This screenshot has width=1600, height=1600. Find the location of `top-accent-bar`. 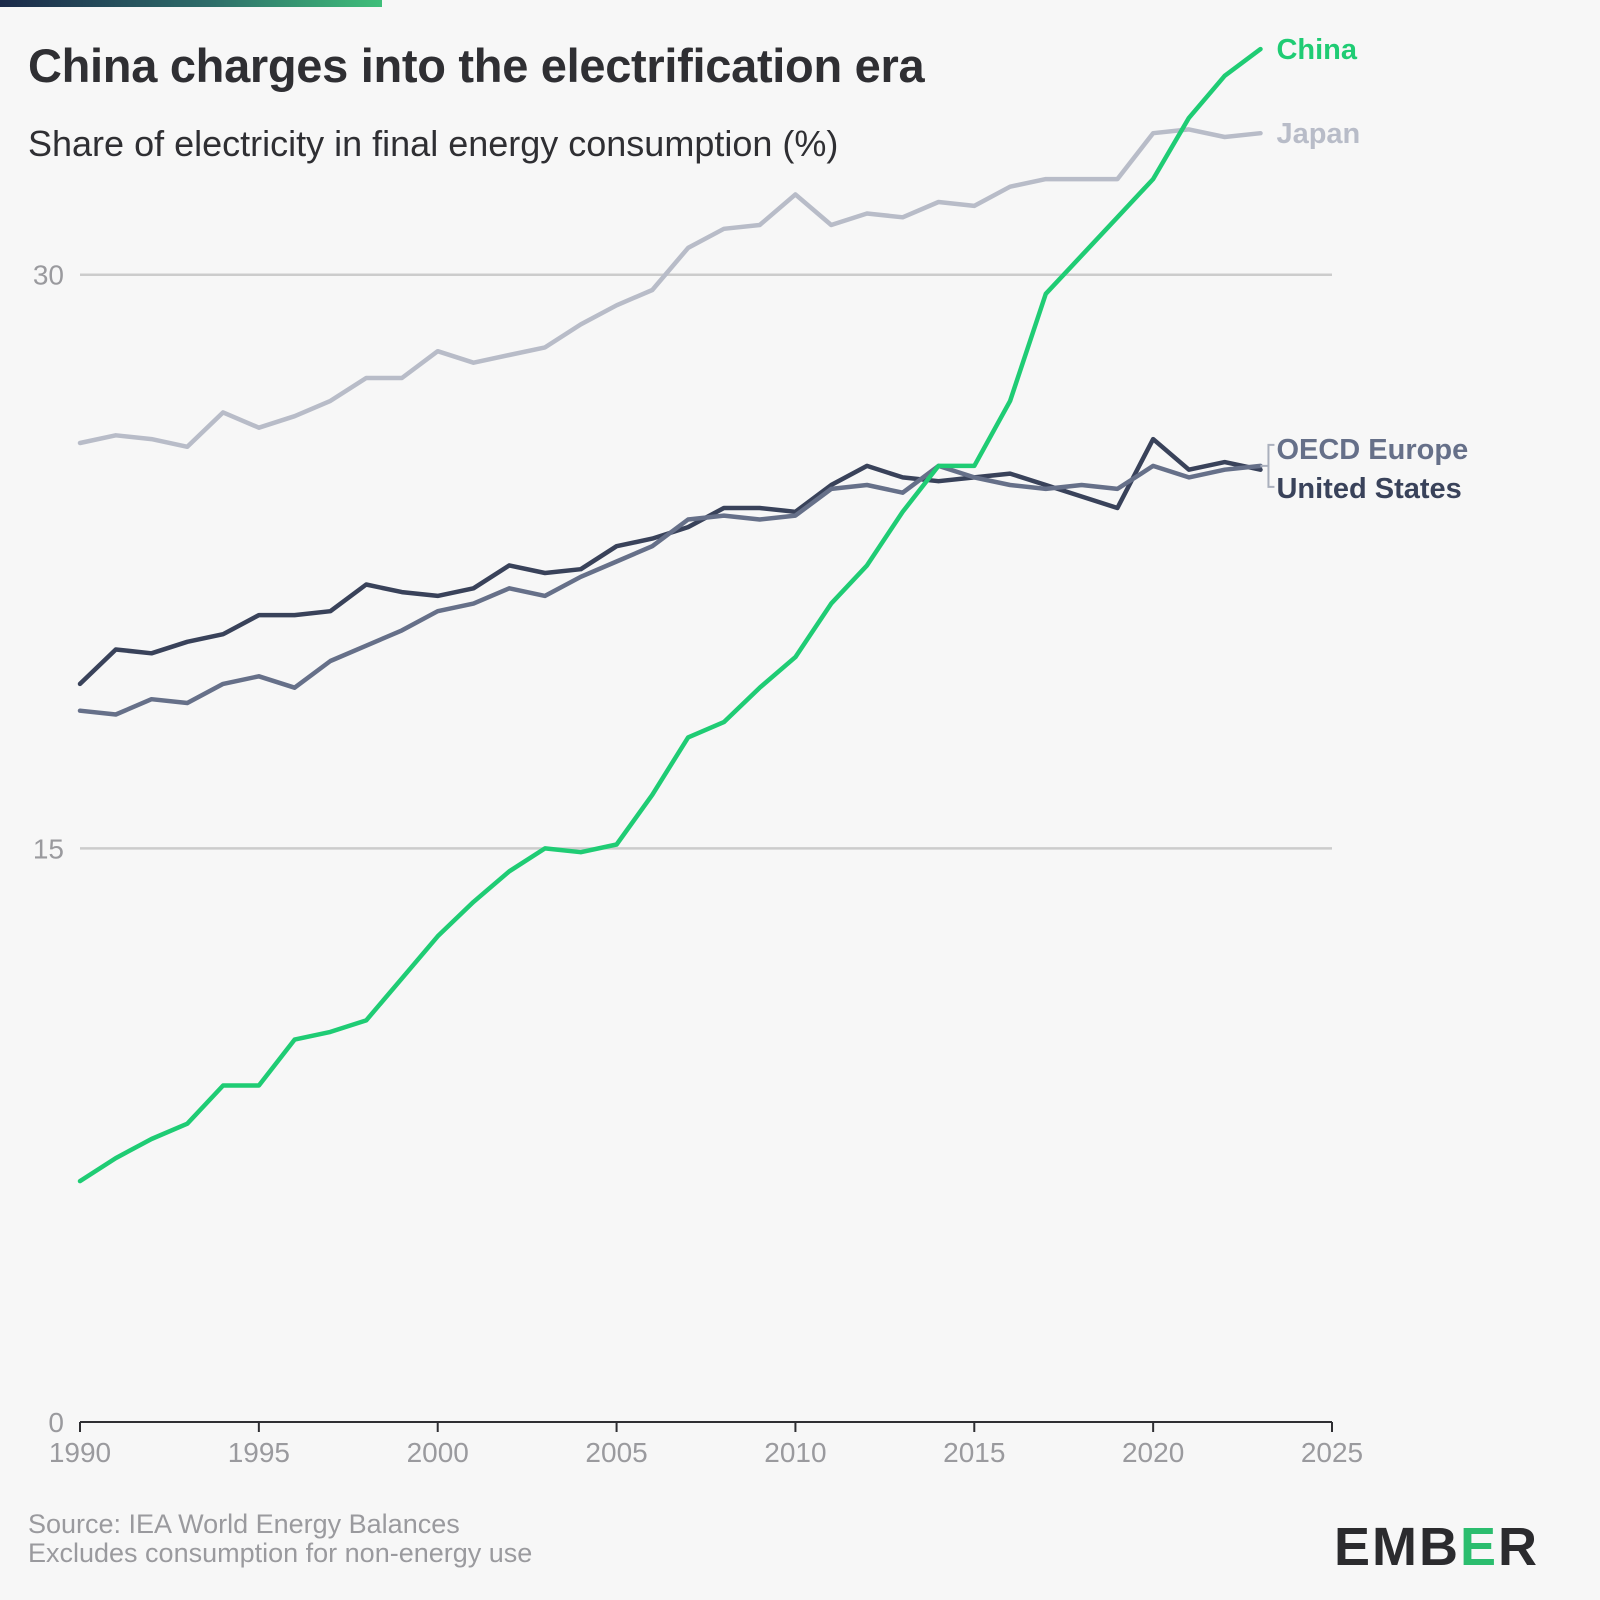

top-accent-bar is located at coordinates (191, 3).